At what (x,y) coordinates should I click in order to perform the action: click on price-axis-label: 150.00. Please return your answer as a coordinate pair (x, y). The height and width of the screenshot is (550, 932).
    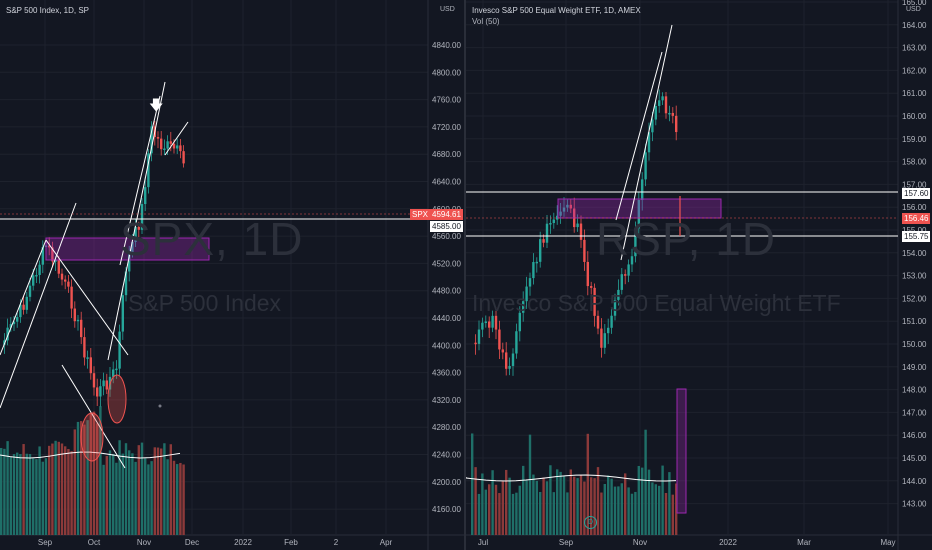
    Looking at the image, I should click on (914, 344).